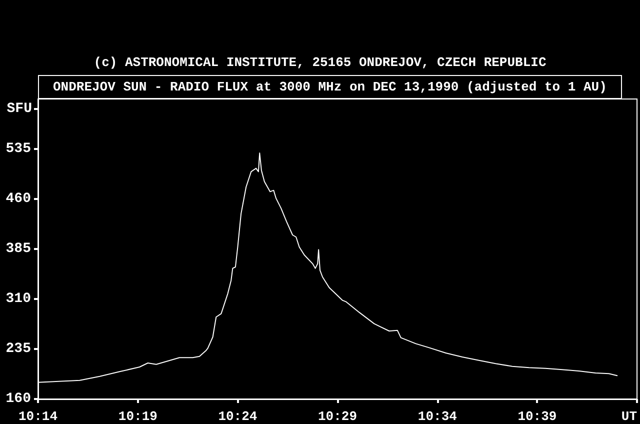 This screenshot has height=424, width=640. Describe the element at coordinates (138, 416) in the screenshot. I see `x-tick-label: 10:19` at that location.